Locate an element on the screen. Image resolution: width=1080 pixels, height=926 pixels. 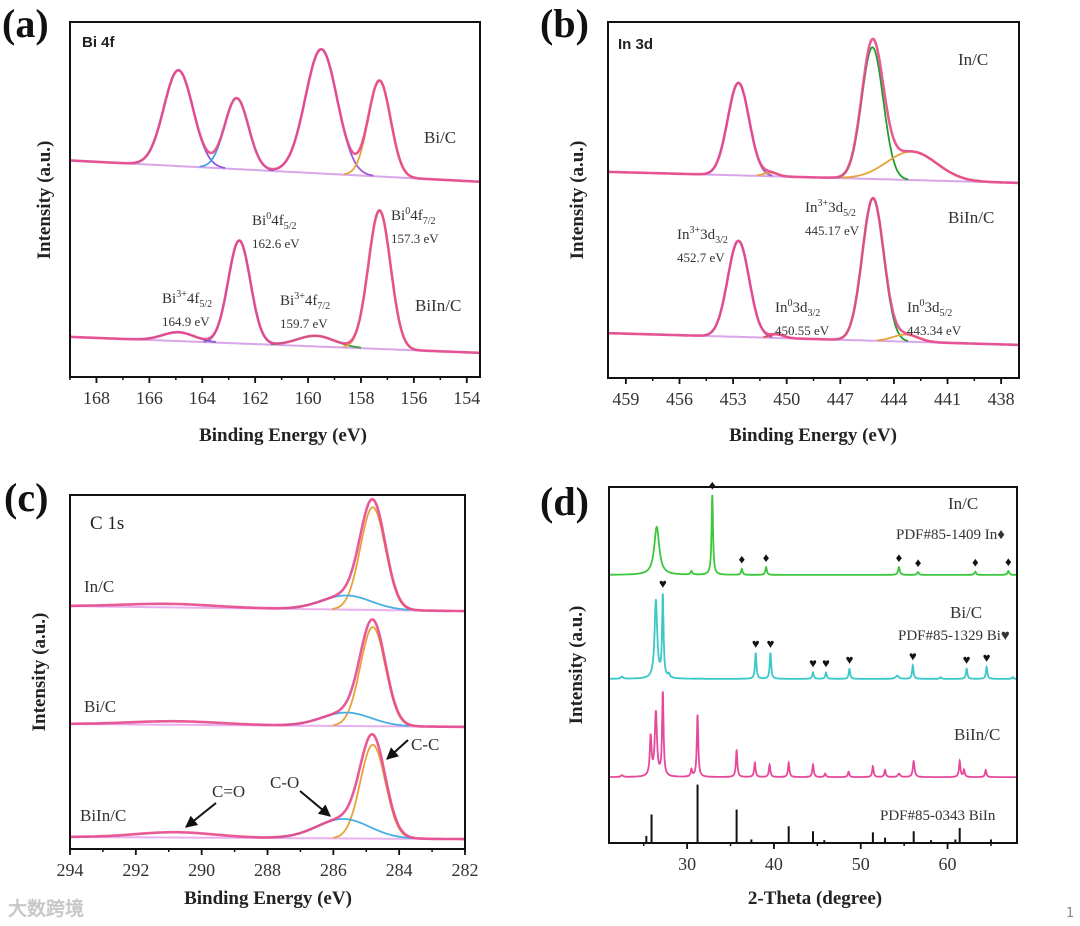
arrow-label-c-eq-o: C=O is located at coordinates (229, 791).